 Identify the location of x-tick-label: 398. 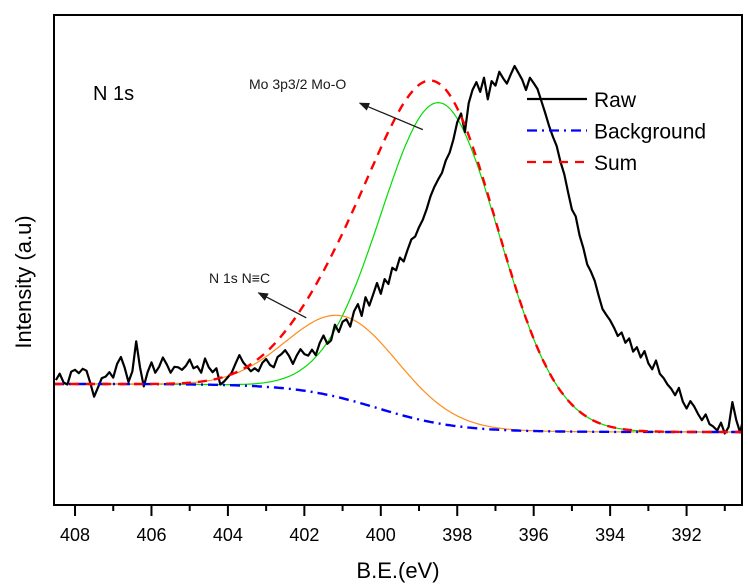
(457, 535).